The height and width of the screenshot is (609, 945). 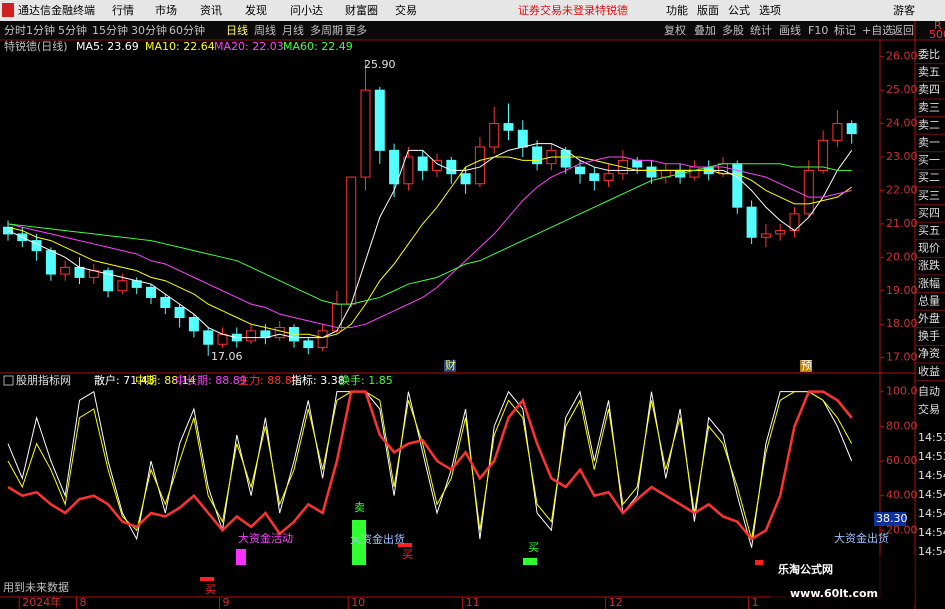 What do you see at coordinates (8, 380) in the screenshot?
I see `icon` at bounding box center [8, 380].